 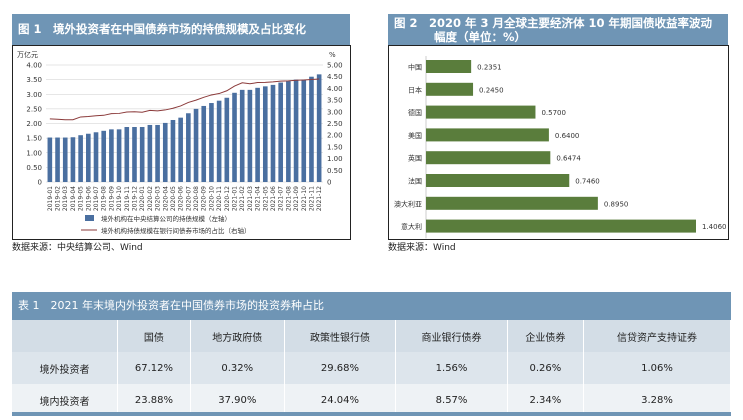 I want to click on table-row: 境外投资者 67.12% 0.32% 29.68% 1.56% 0.26% 1.06%, so click(x=372, y=368).